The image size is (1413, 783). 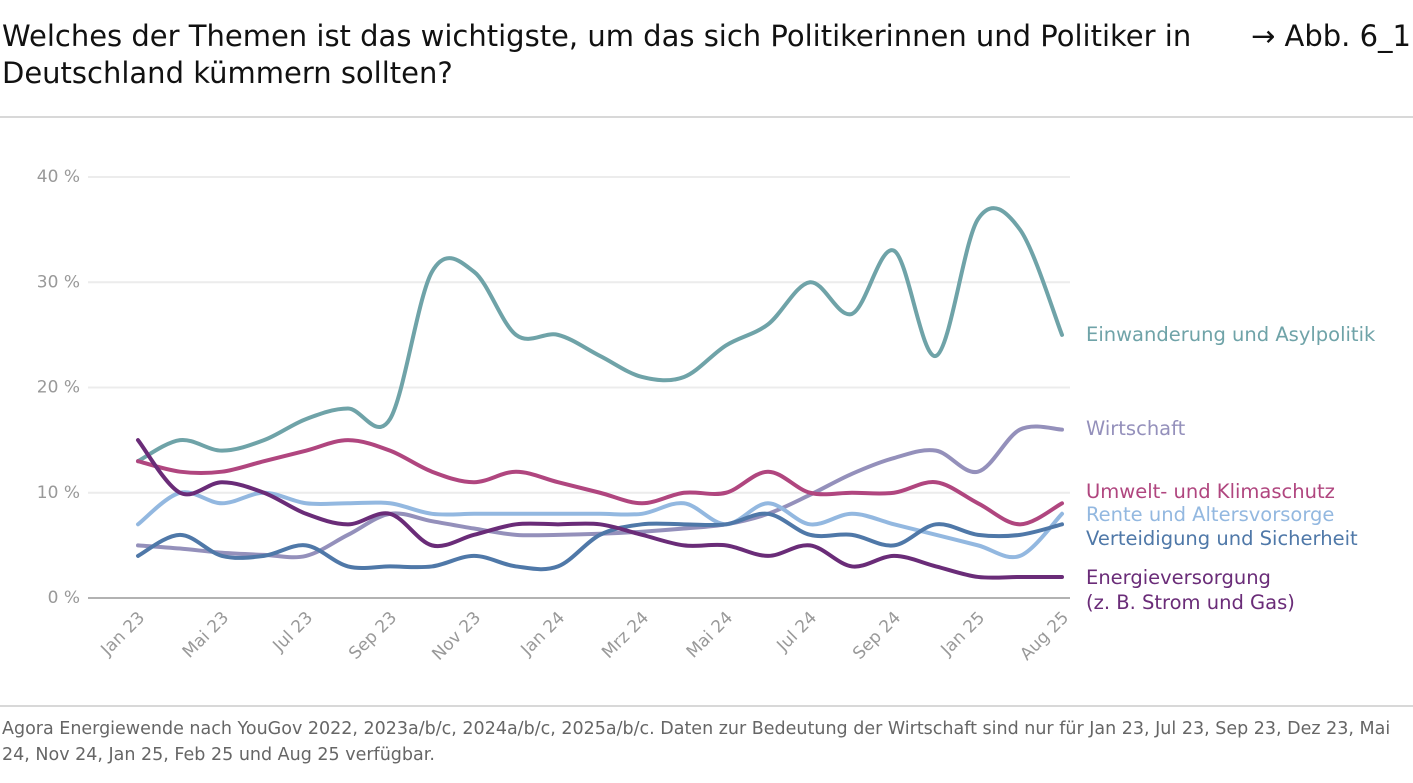 What do you see at coordinates (58, 493) in the screenshot?
I see `y-tick-label: 10 %` at bounding box center [58, 493].